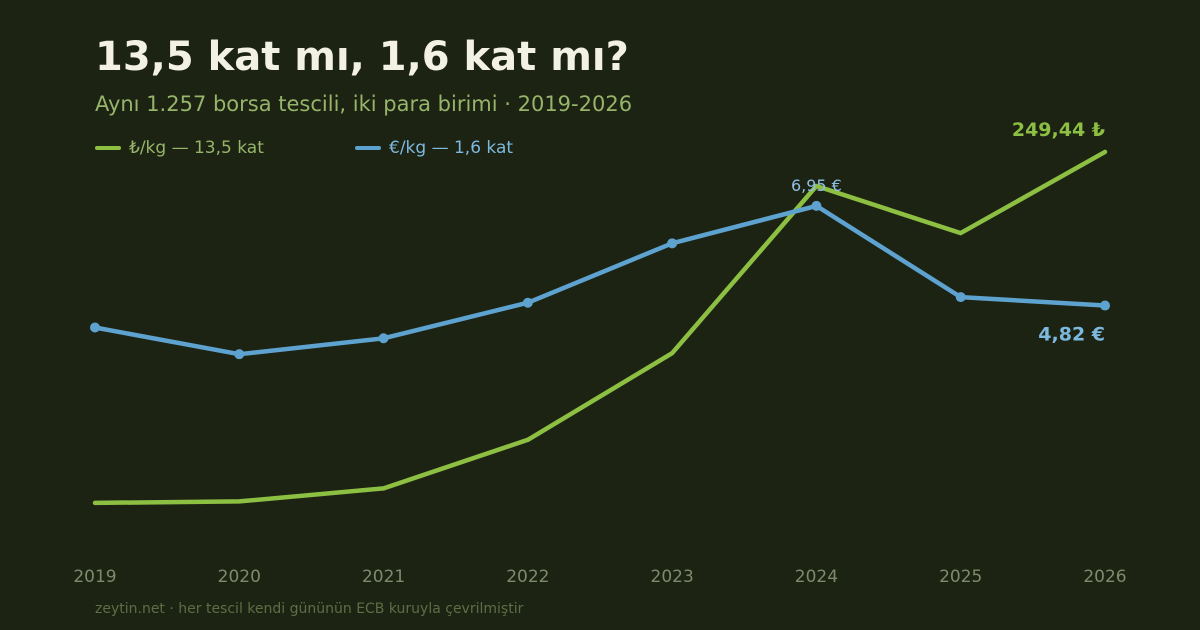 The height and width of the screenshot is (630, 1200). What do you see at coordinates (599, 577) in the screenshot?
I see `x-axis-ticks: 2019 2020 2021 2022 2023 2024 2025 2026` at bounding box center [599, 577].